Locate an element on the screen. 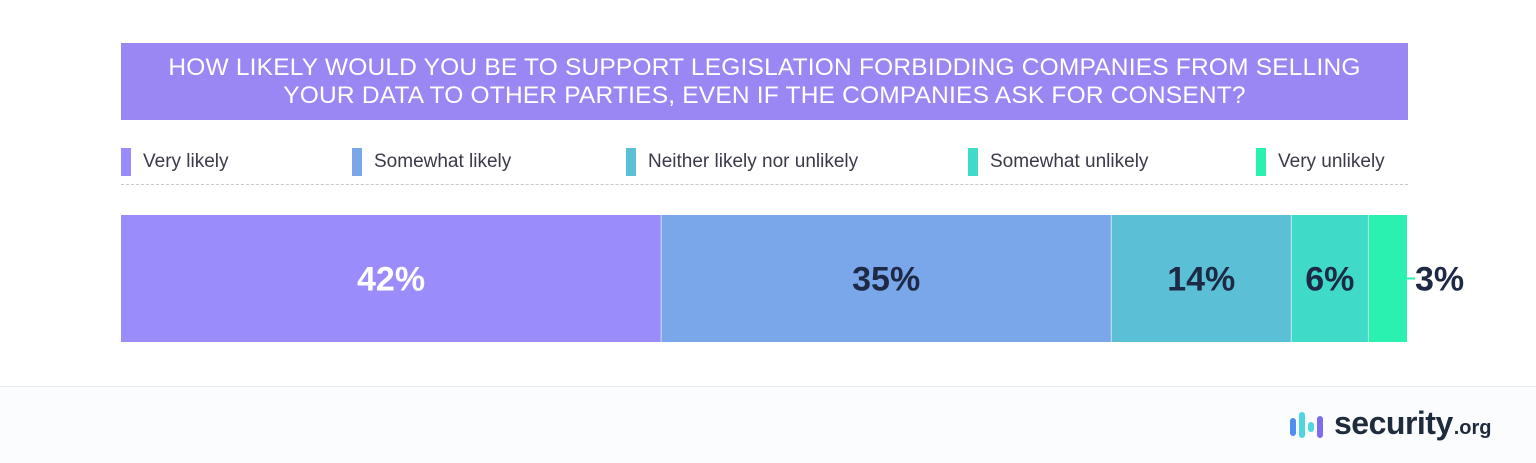 The height and width of the screenshot is (463, 1536). bar-data-label: 35% is located at coordinates (886, 280).